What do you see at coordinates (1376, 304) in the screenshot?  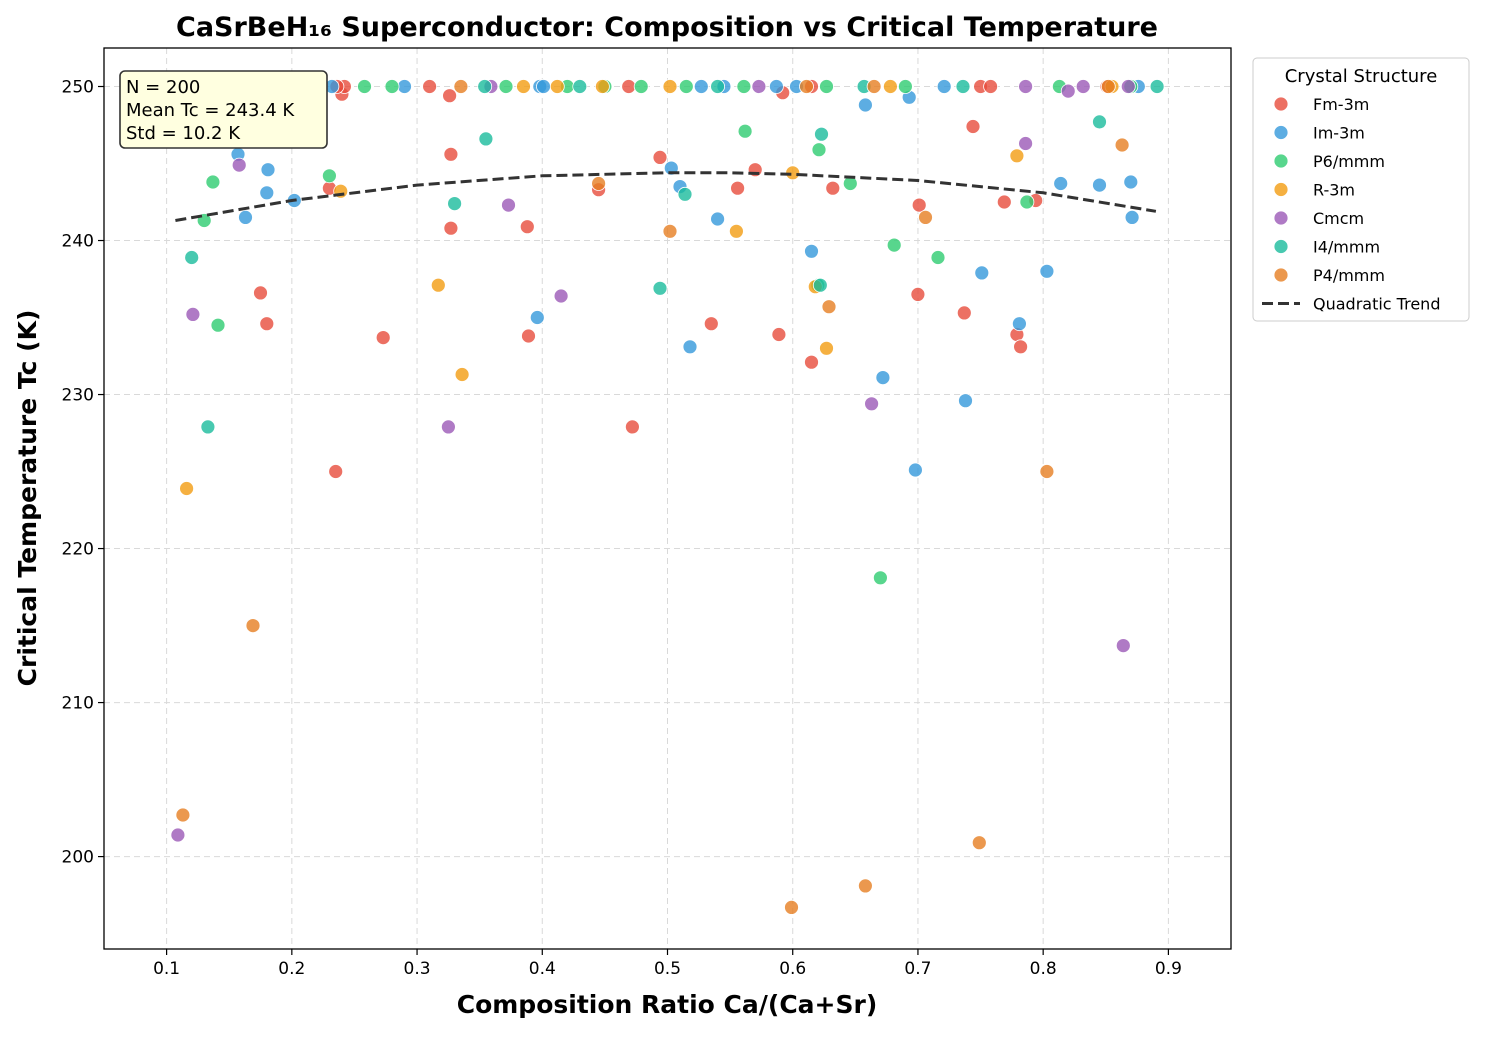 I see `legend-label: Quadratic Trend` at bounding box center [1376, 304].